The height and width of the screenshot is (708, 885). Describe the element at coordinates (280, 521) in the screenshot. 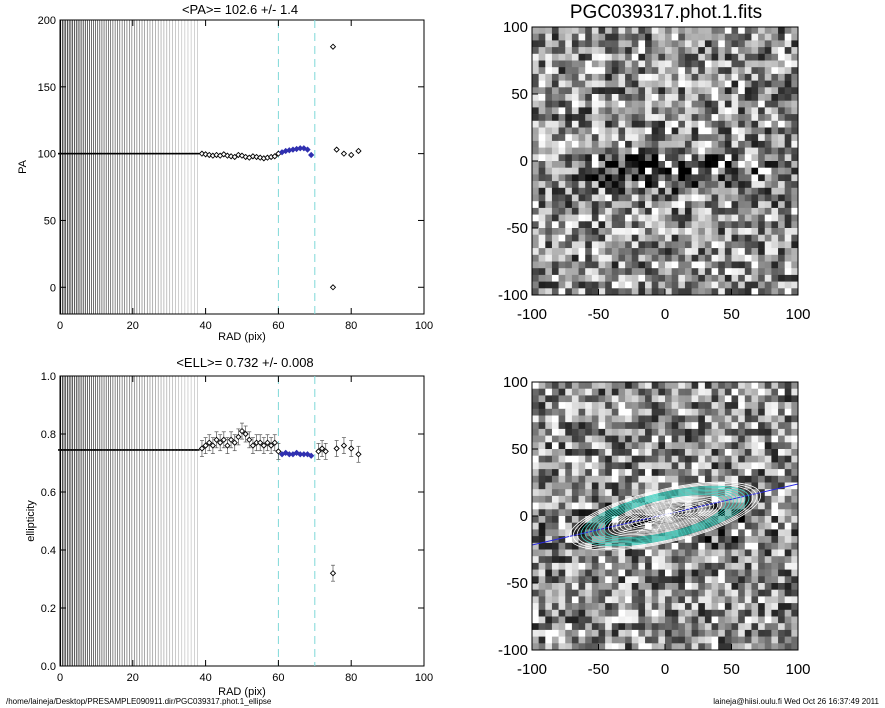

I see `ellipticity-plot-marks` at that location.